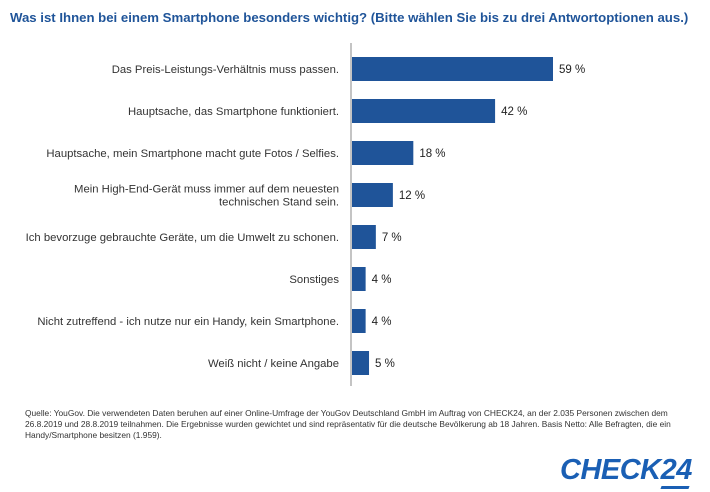  What do you see at coordinates (572, 70) in the screenshot?
I see `value-label-0: 59 %` at bounding box center [572, 70].